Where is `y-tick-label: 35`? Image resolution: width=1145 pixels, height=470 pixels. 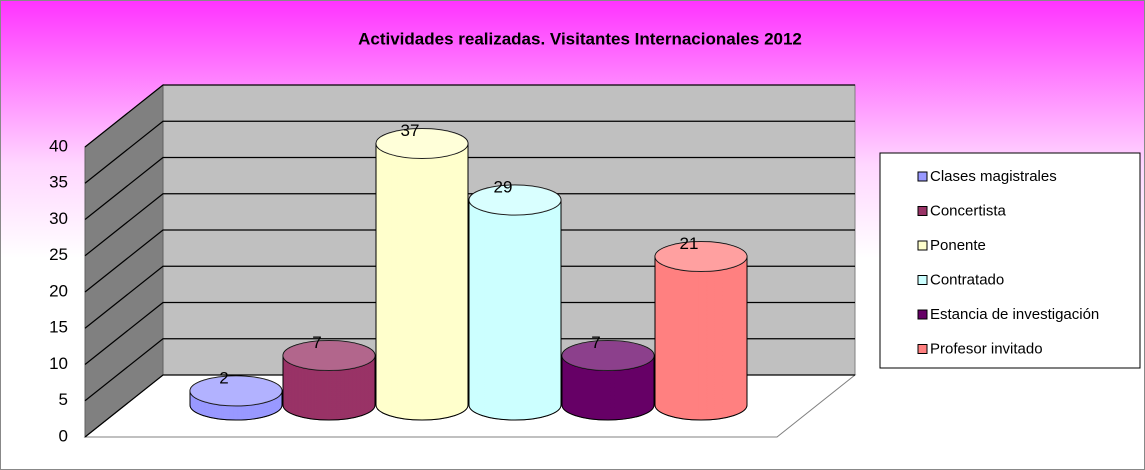
y-tick-label: 35 is located at coordinates (58, 182).